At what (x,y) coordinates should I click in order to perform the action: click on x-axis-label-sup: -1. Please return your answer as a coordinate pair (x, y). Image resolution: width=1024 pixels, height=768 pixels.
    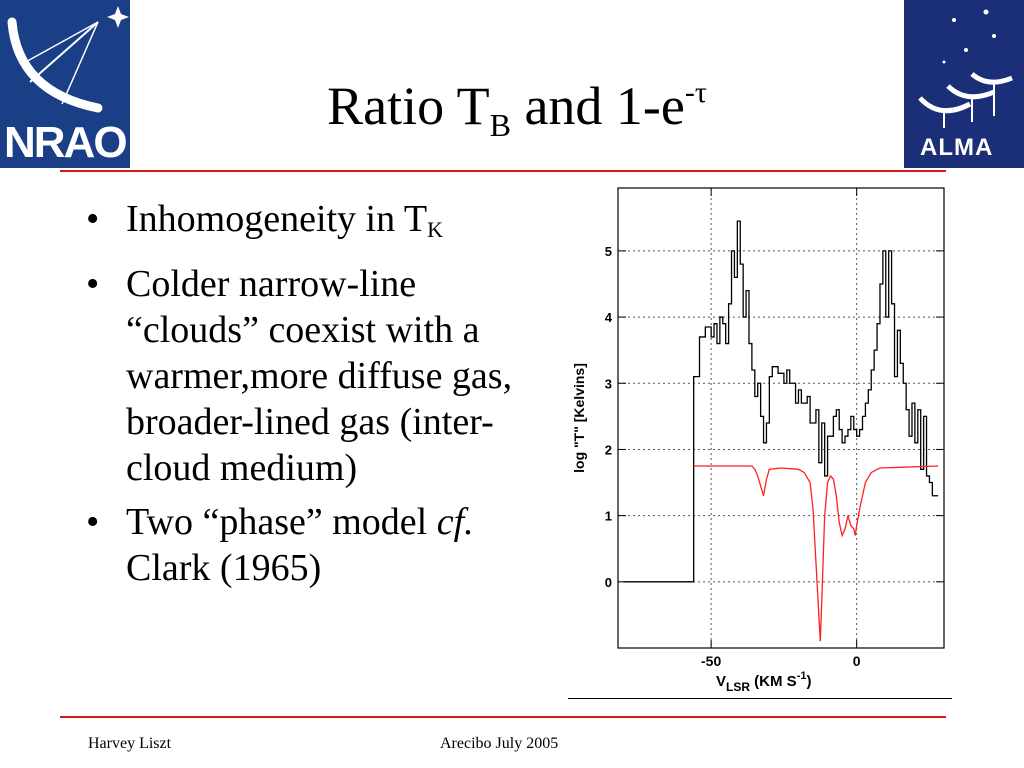
    Looking at the image, I should click on (802, 676).